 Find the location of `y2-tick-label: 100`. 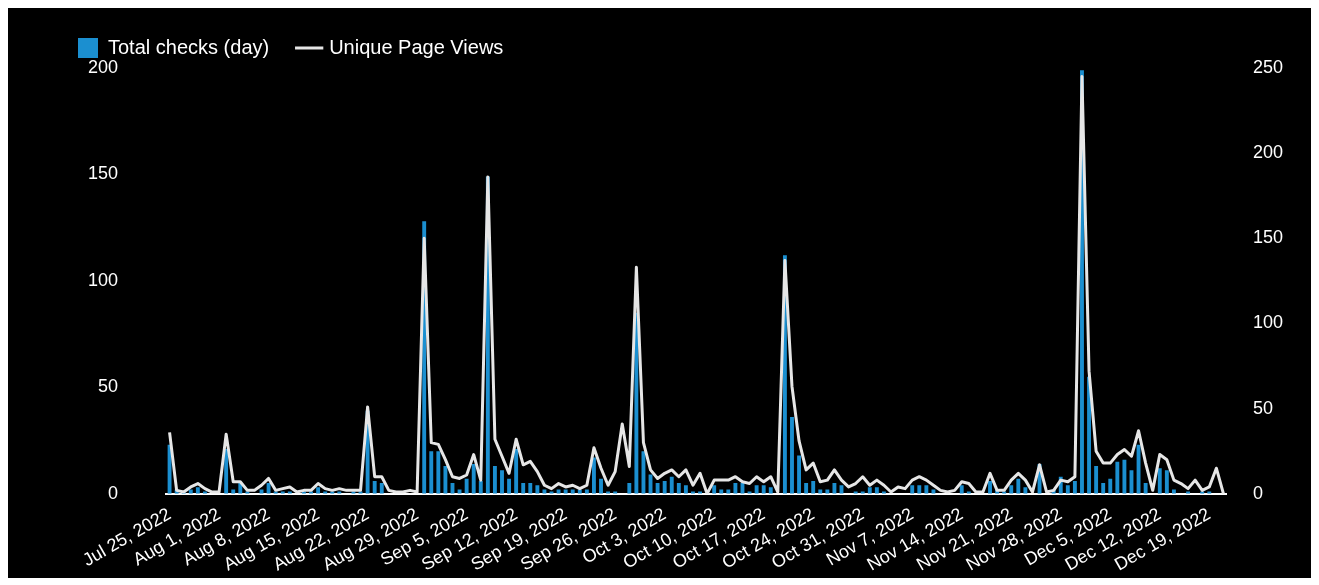

y2-tick-label: 100 is located at coordinates (1268, 322).